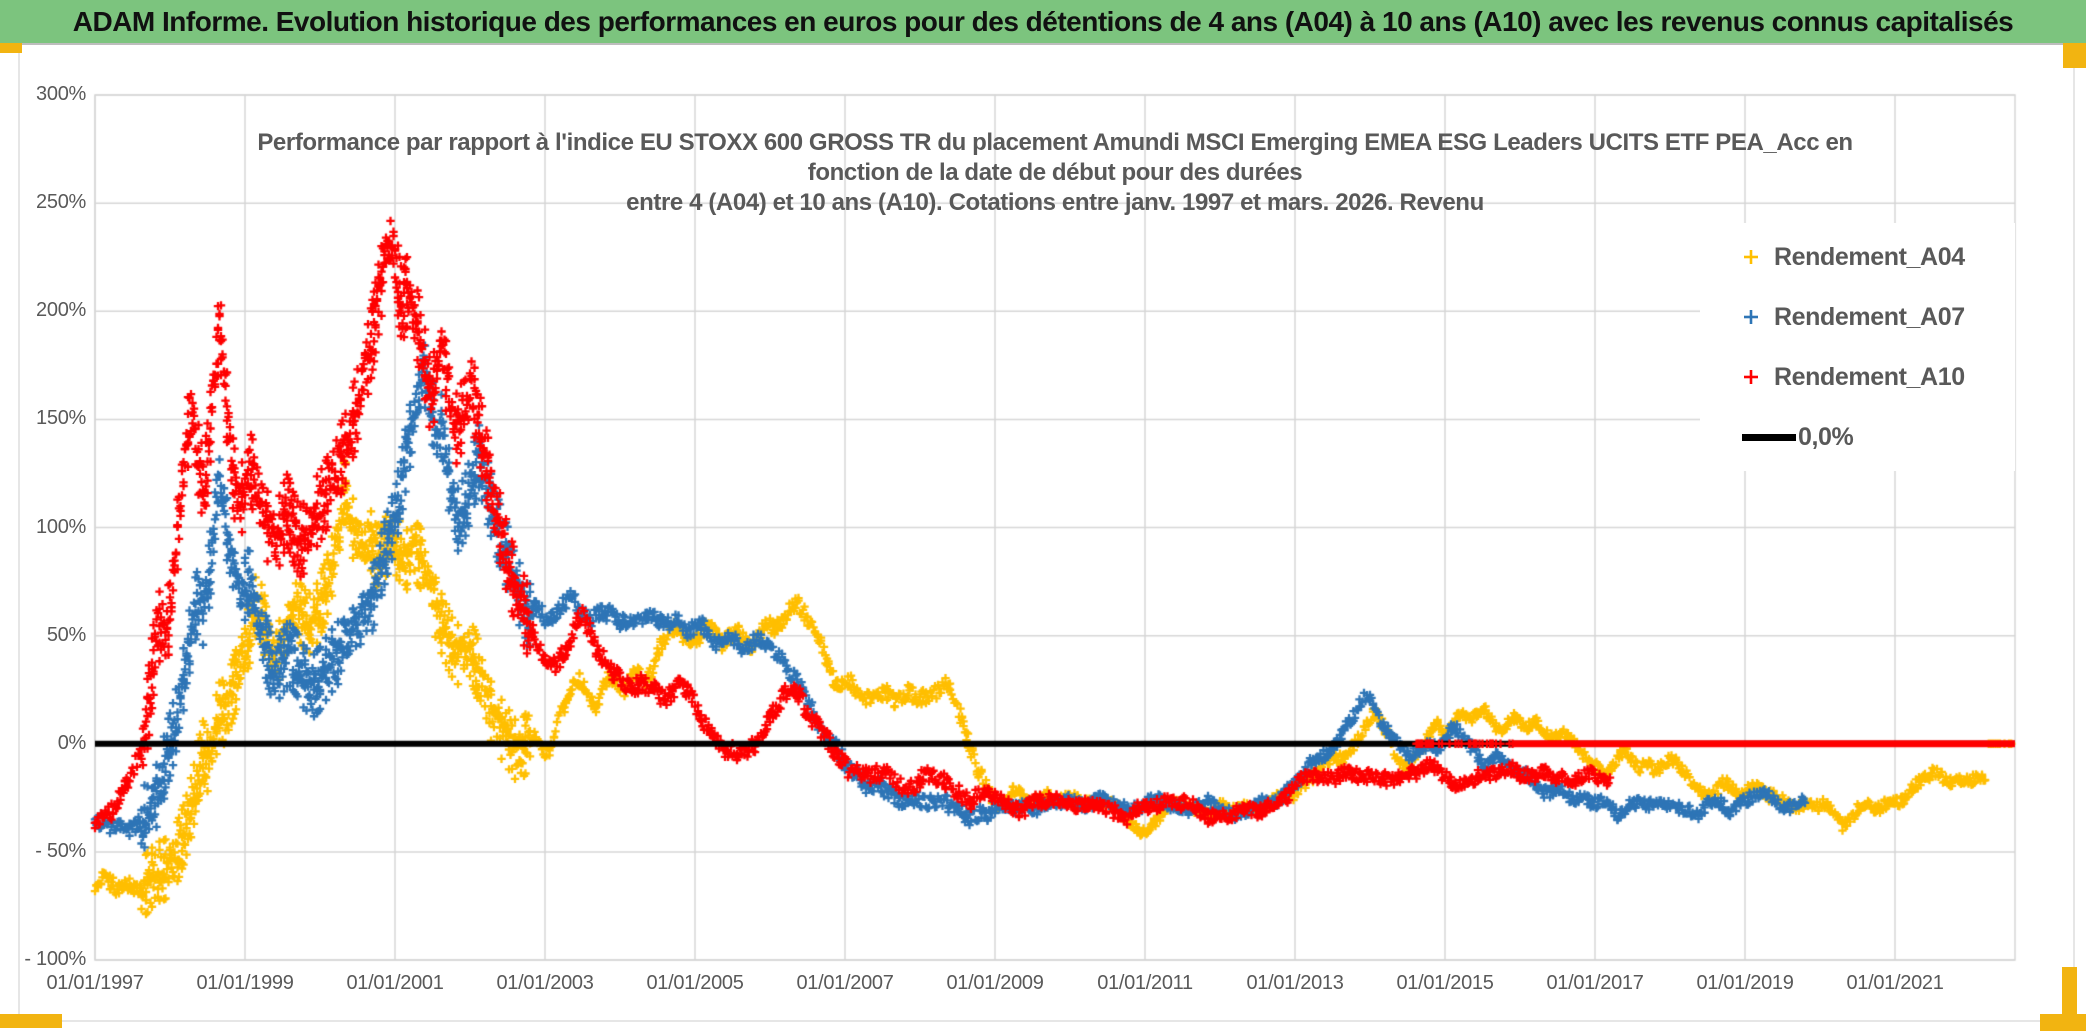 This screenshot has width=2086, height=1031. Describe the element at coordinates (1869, 256) in the screenshot. I see `legend-label-a04: Rendement_A04` at that location.